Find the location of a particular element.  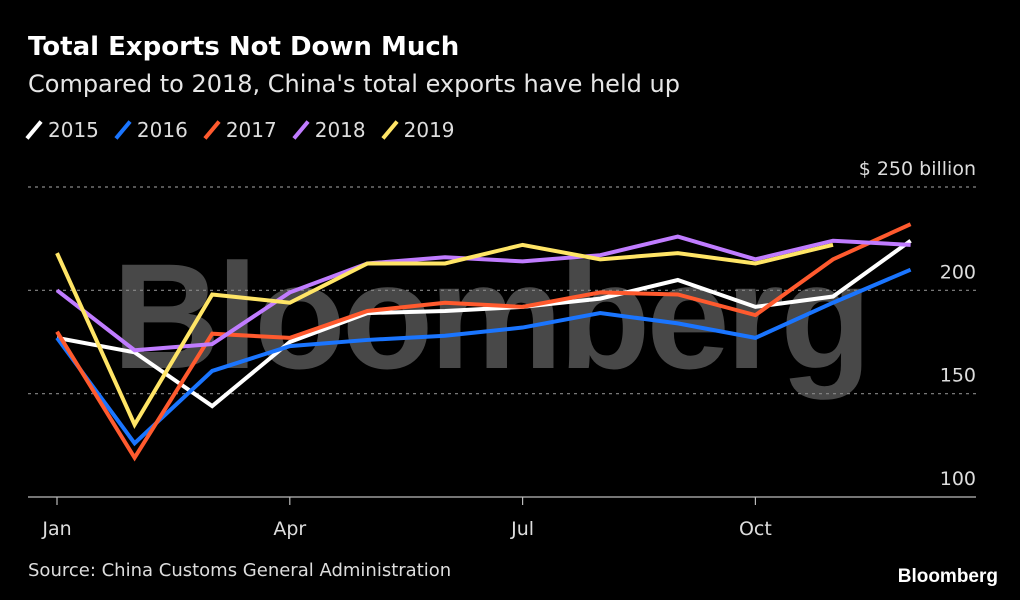

legend-label: 2016 is located at coordinates (162, 130).